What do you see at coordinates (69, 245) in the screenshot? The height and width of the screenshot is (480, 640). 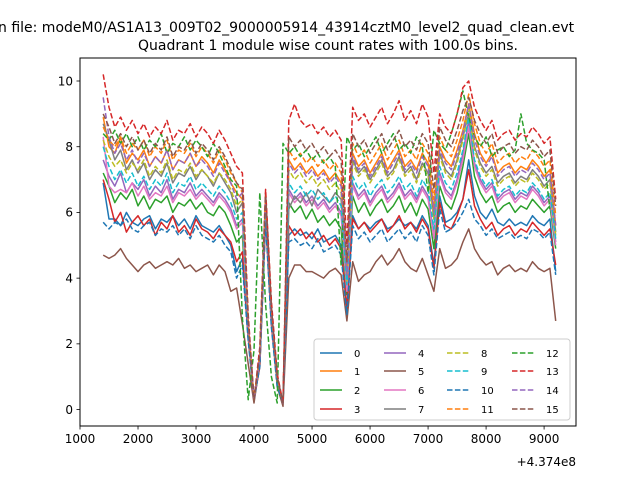 I see `y-axis-ticks: 0 2 4 6 8 10` at bounding box center [69, 245].